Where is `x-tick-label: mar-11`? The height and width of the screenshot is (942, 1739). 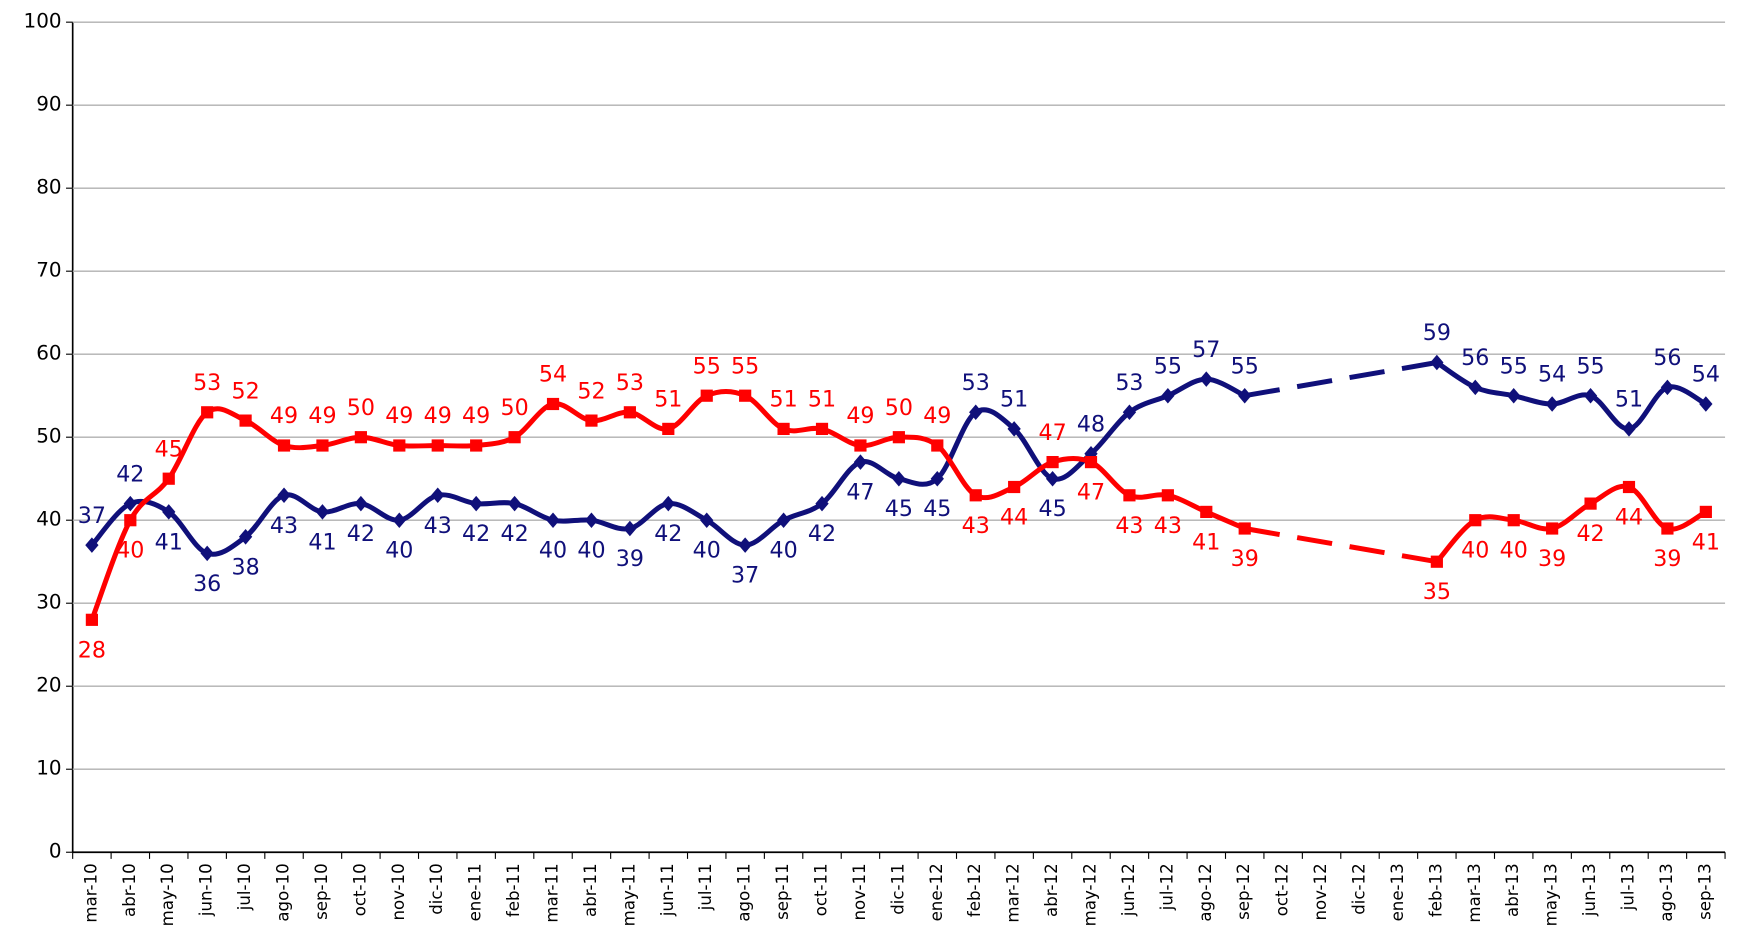
x-tick-label: mar-11 is located at coordinates (552, 892).